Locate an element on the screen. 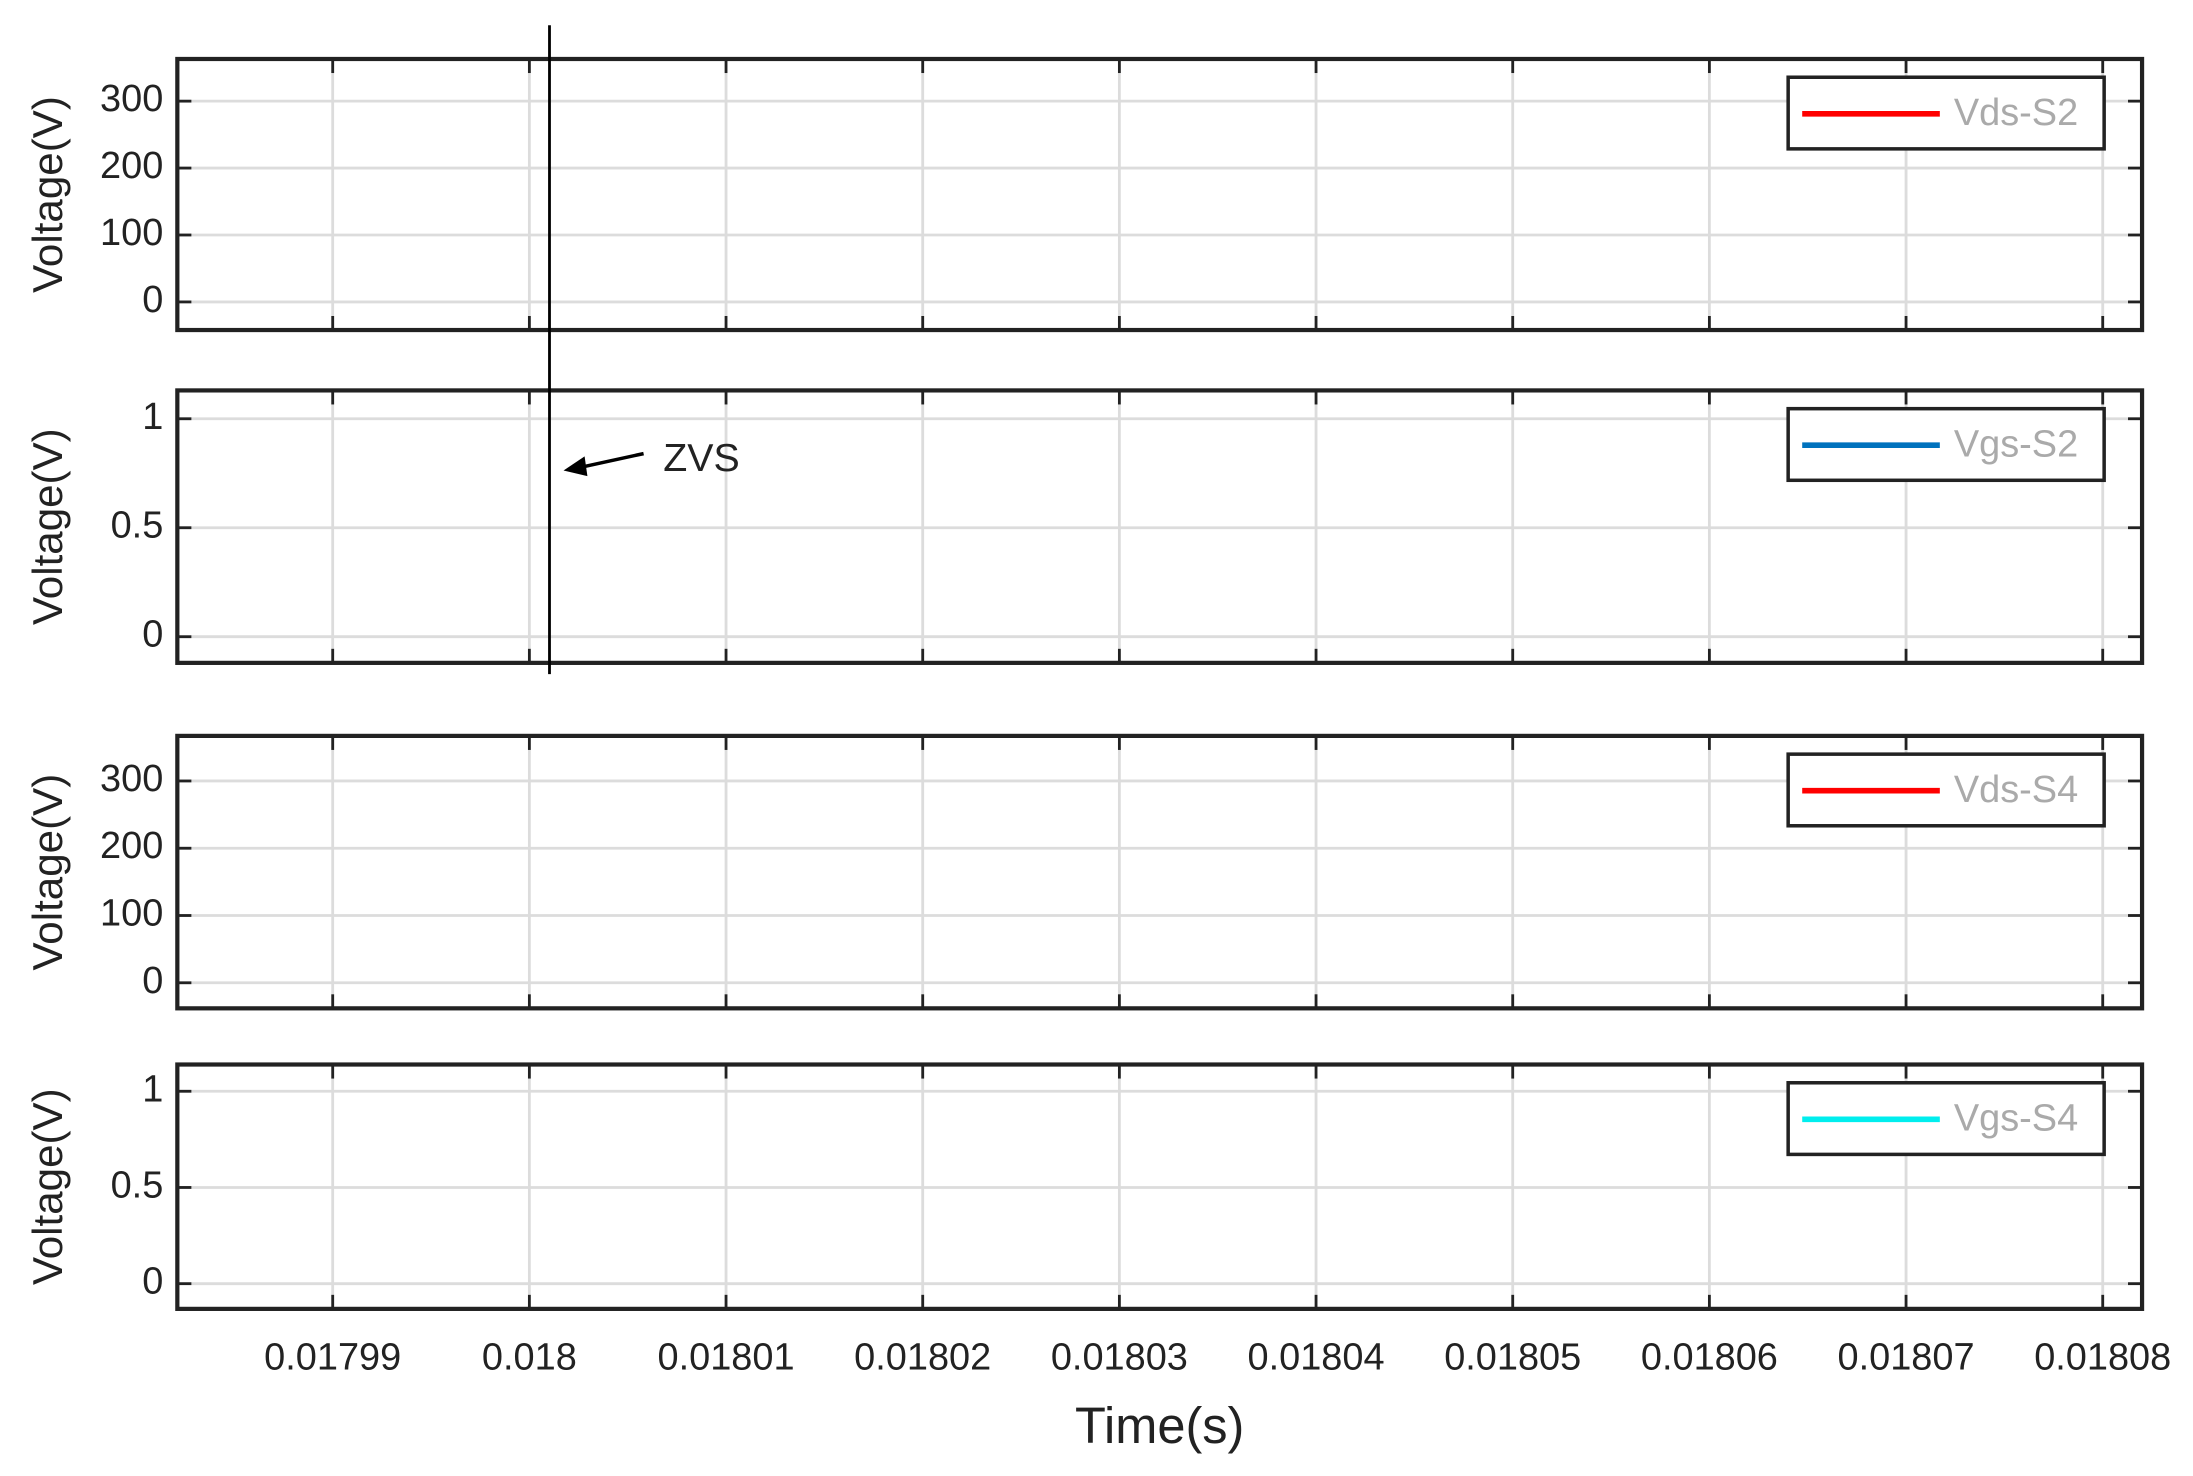 The image size is (2193, 1476). legend-label: Vgs-S4 is located at coordinates (2016, 1119).